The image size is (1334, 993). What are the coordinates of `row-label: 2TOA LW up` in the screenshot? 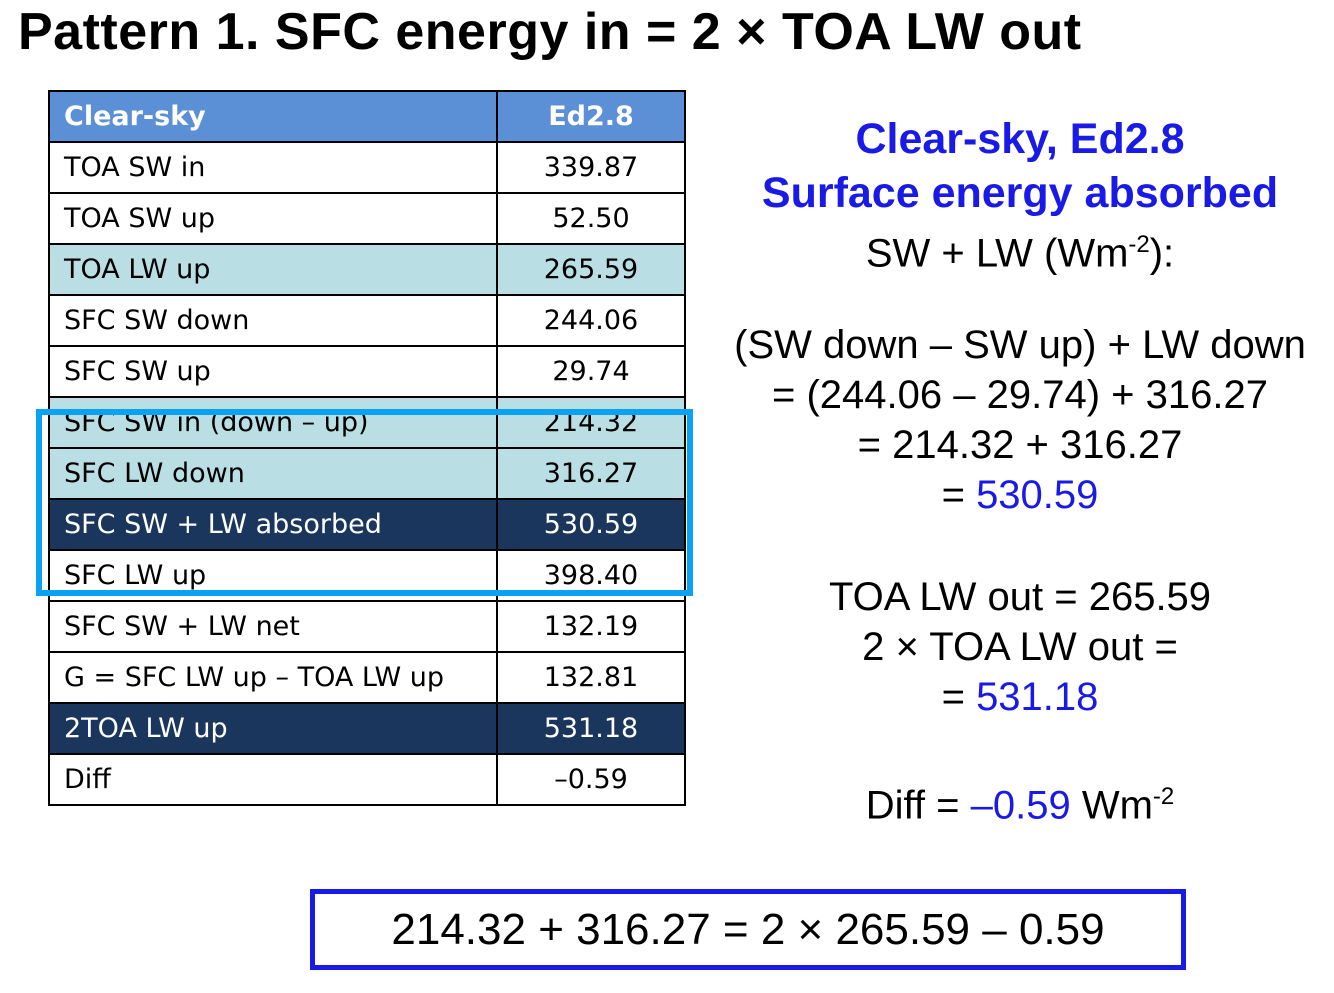 It's located at (273, 728).